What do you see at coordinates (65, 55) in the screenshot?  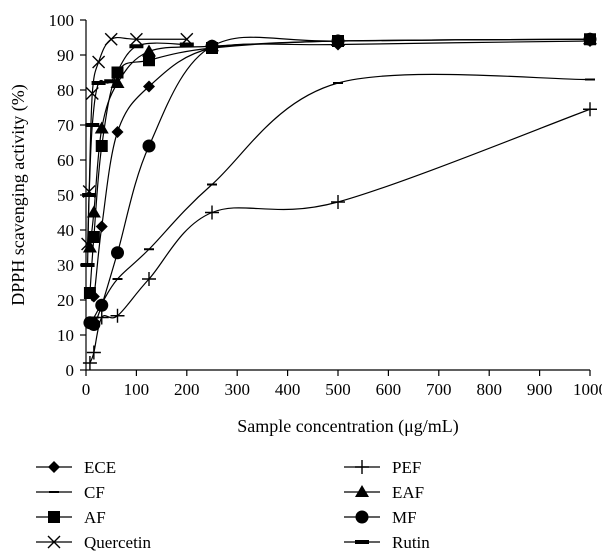 I see `y-tick-label: 90` at bounding box center [65, 55].